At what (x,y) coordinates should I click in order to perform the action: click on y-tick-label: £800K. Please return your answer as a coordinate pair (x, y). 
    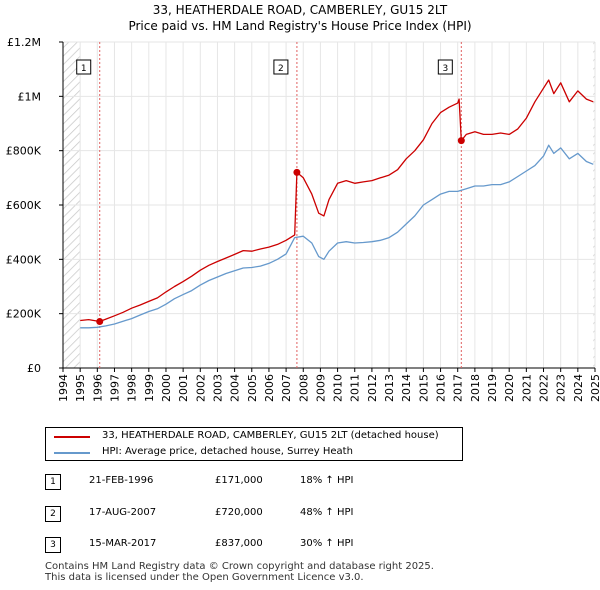
    Looking at the image, I should click on (24, 151).